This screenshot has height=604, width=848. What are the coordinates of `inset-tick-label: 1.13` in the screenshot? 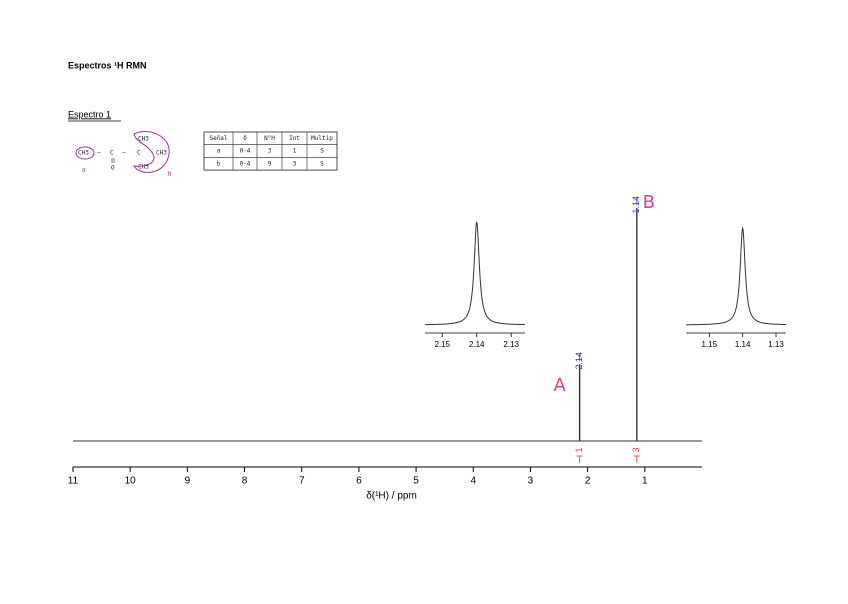 It's located at (776, 344).